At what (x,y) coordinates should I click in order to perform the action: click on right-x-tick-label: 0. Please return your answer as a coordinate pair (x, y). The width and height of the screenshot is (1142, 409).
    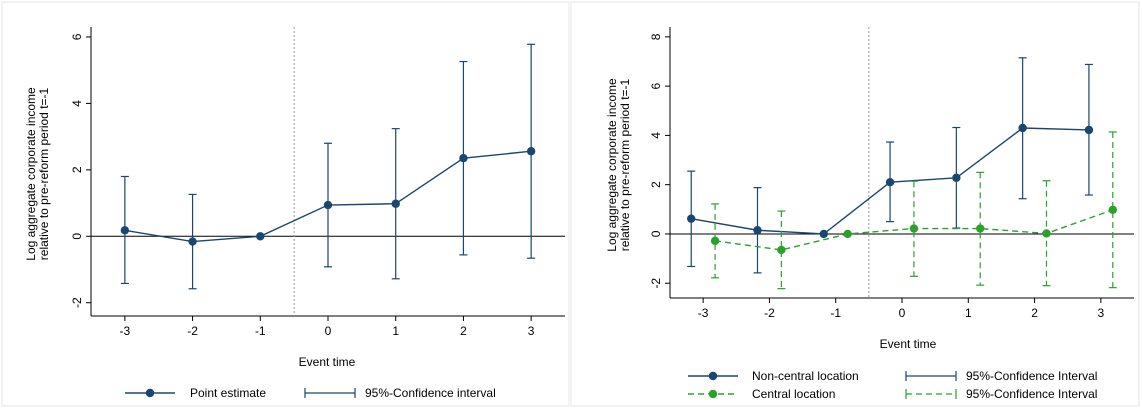
    Looking at the image, I should click on (902, 313).